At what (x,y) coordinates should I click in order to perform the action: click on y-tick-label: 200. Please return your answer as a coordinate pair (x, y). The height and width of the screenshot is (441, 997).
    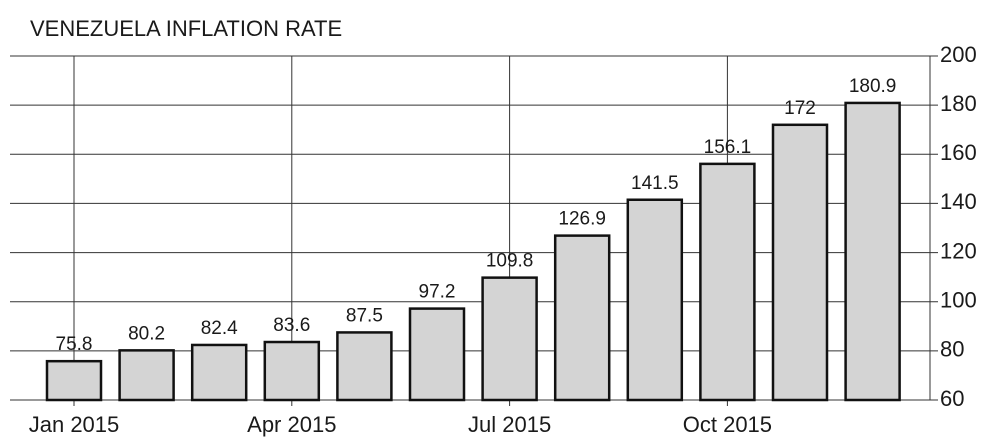
    Looking at the image, I should click on (958, 54).